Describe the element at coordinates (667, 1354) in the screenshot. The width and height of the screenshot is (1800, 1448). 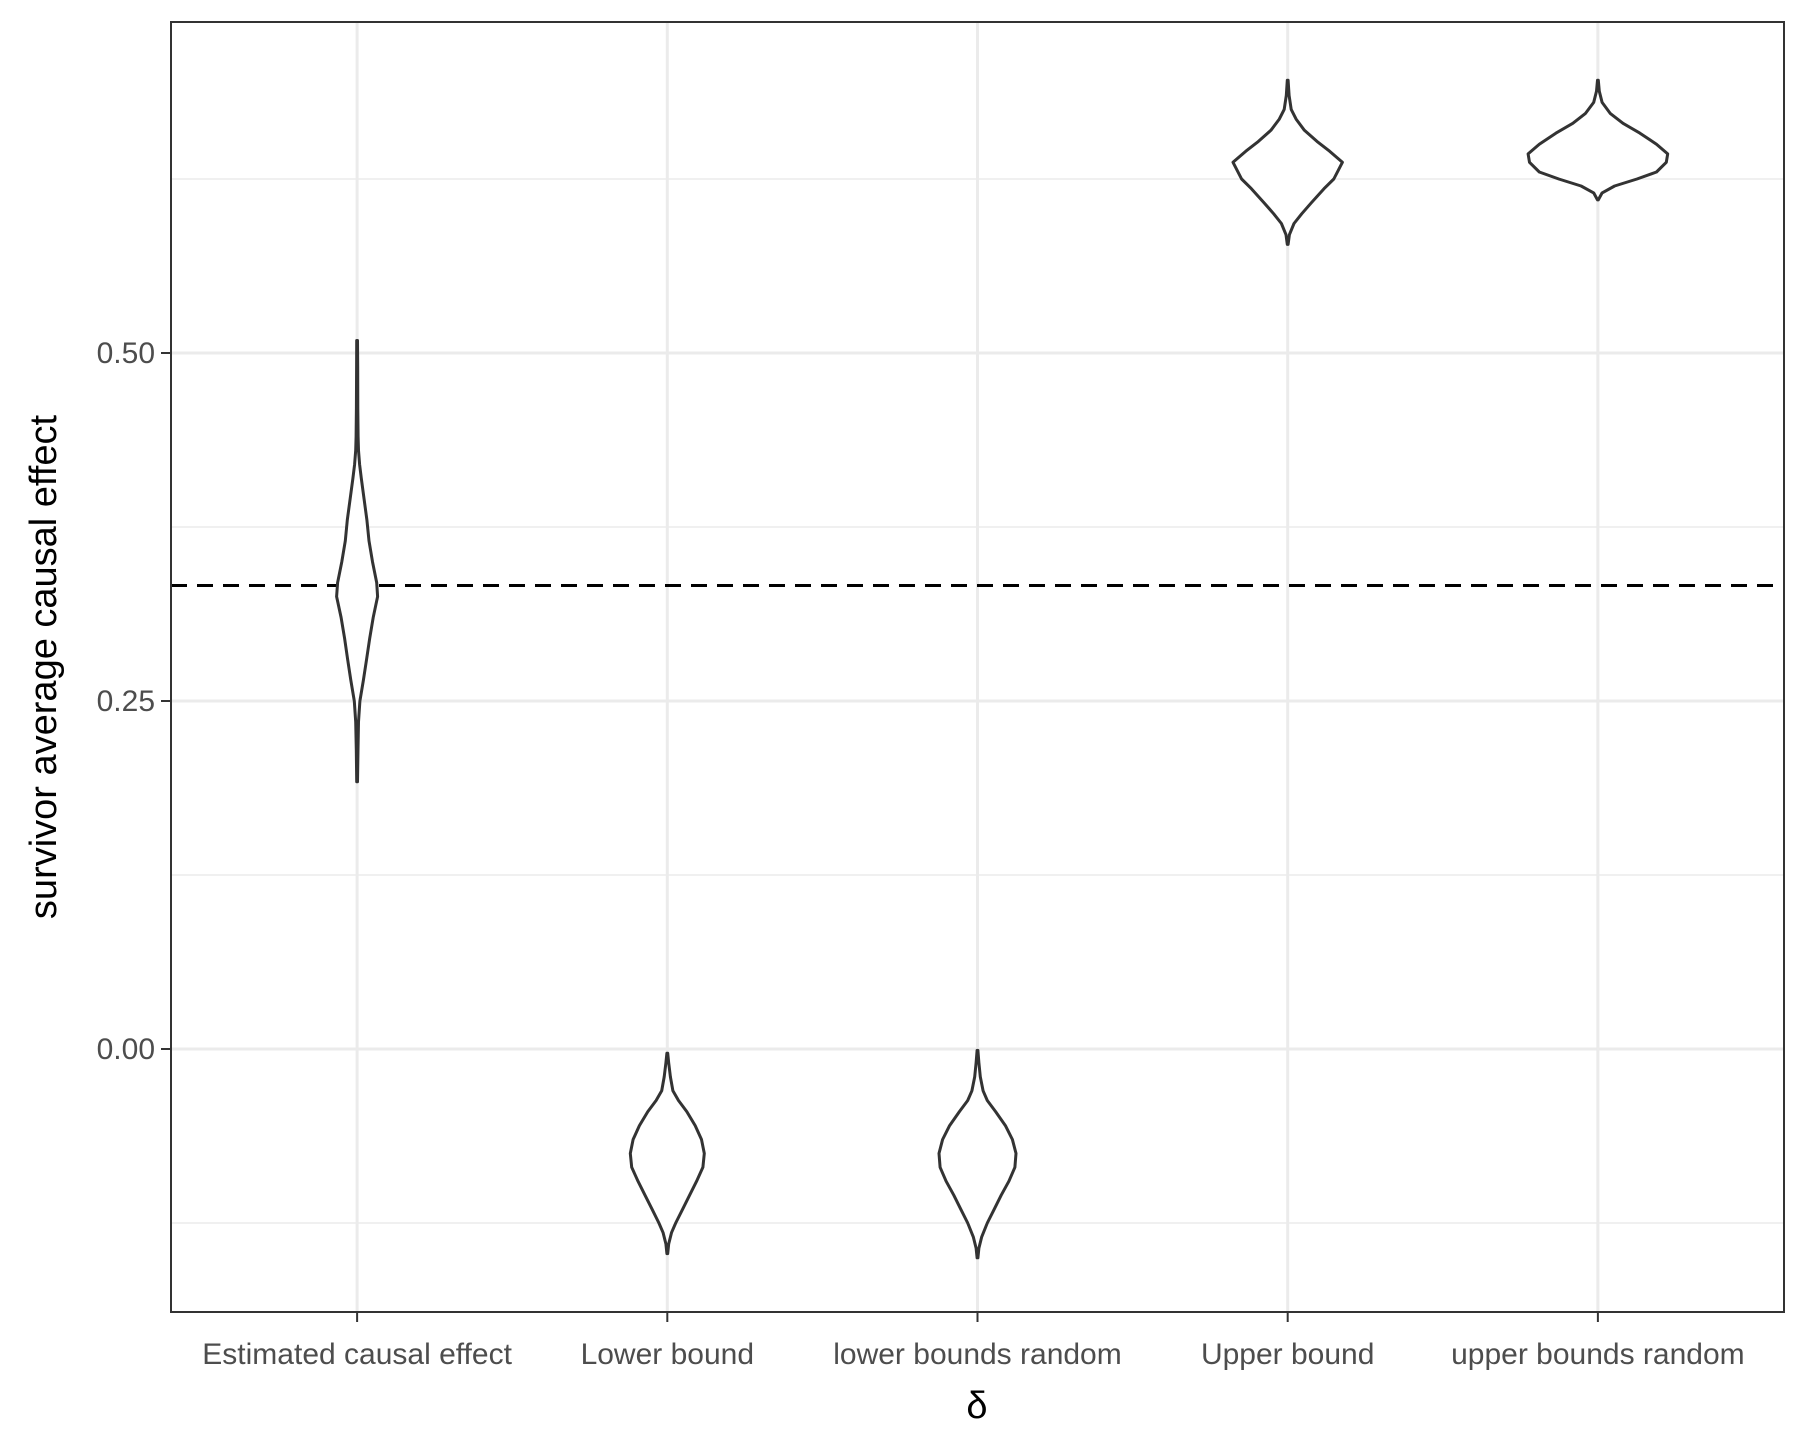
I see `x-tick-label-1: Lower bound` at that location.